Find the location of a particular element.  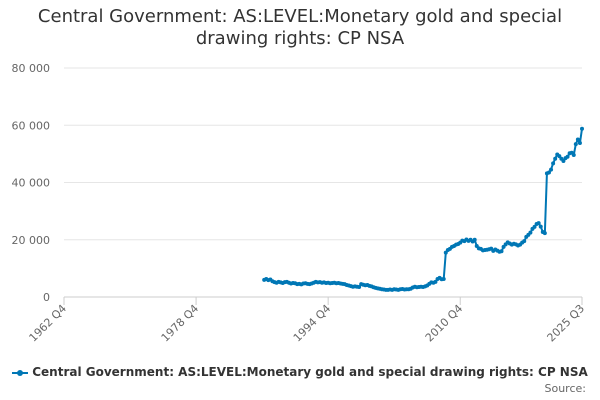

y-tick-label: 40 000 is located at coordinates (31, 183).